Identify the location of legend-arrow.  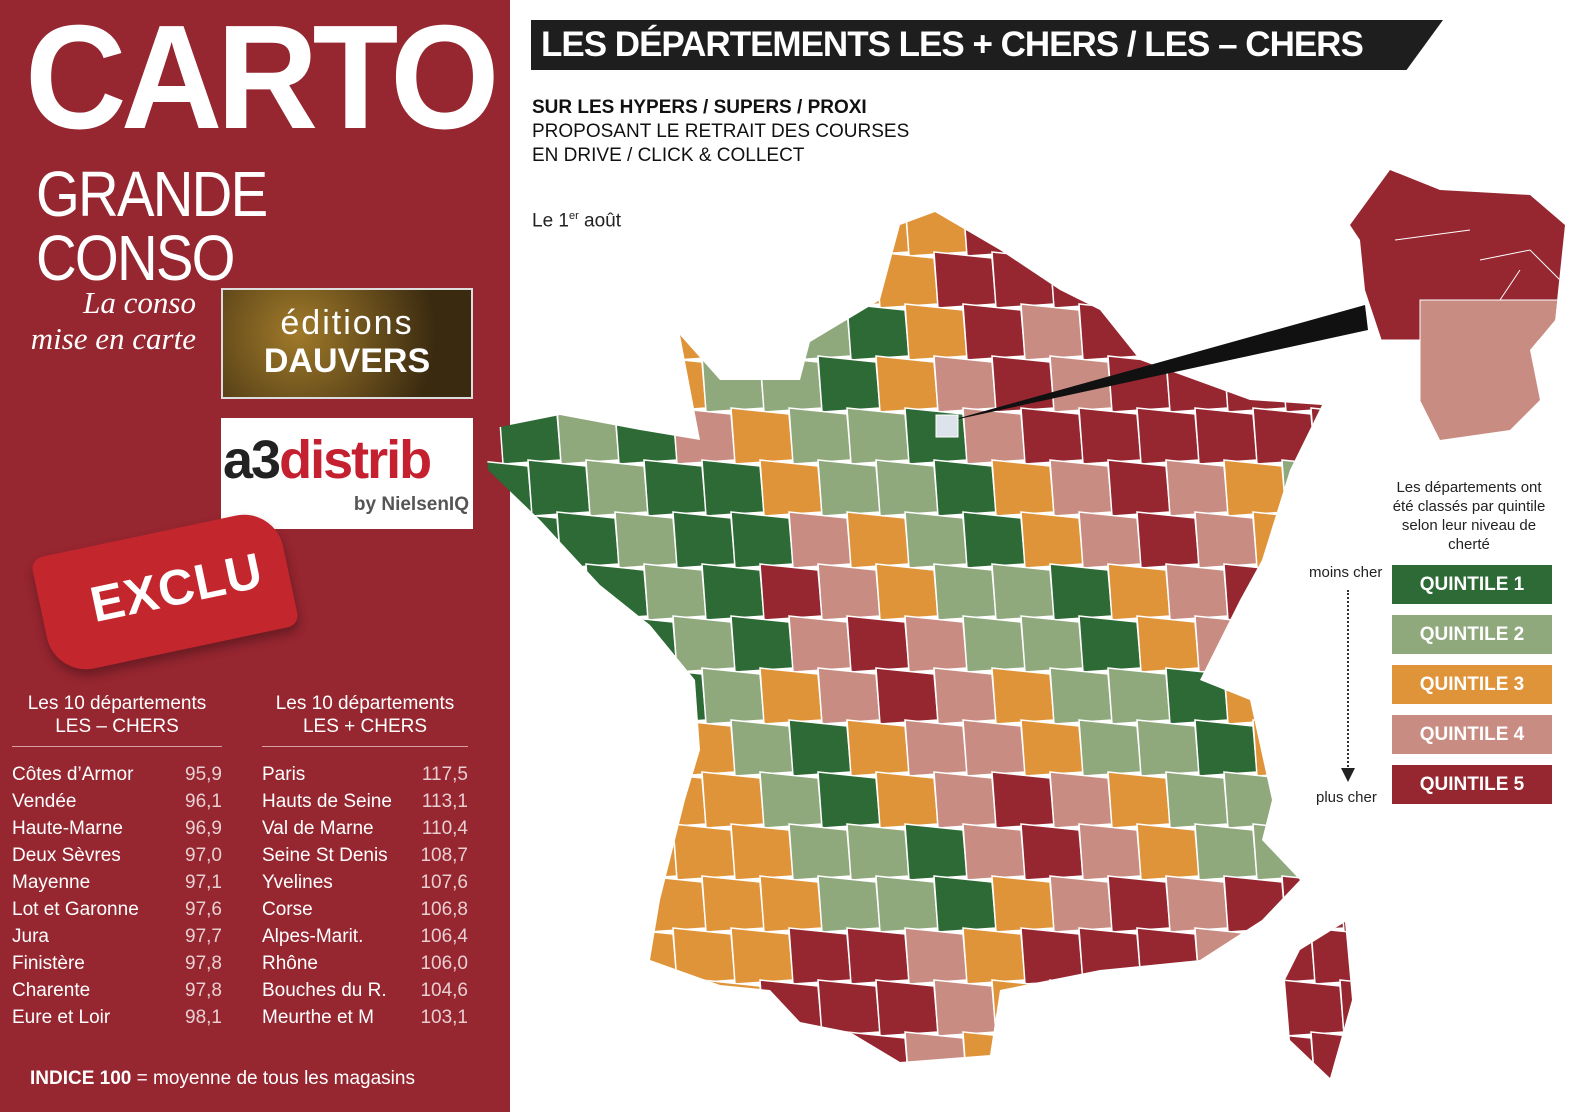
(1348, 680).